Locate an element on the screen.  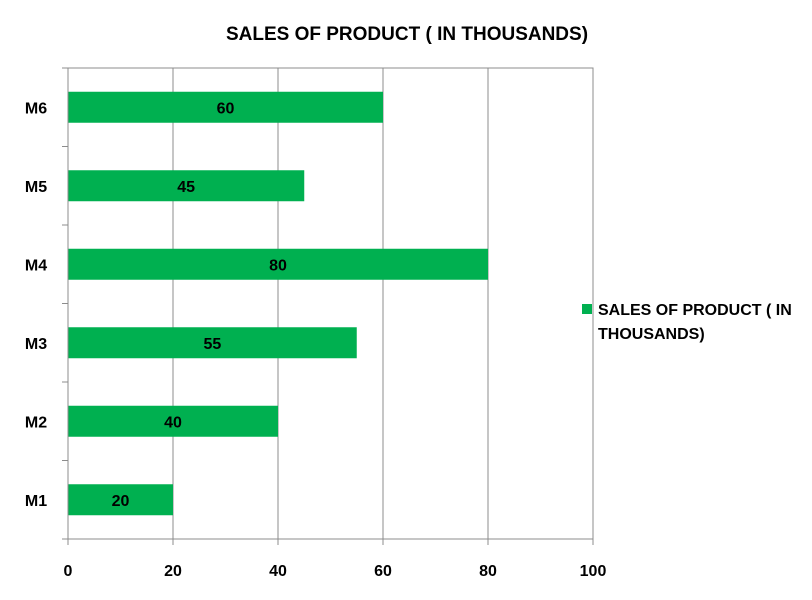
data-label-m3: 55 is located at coordinates (212, 344).